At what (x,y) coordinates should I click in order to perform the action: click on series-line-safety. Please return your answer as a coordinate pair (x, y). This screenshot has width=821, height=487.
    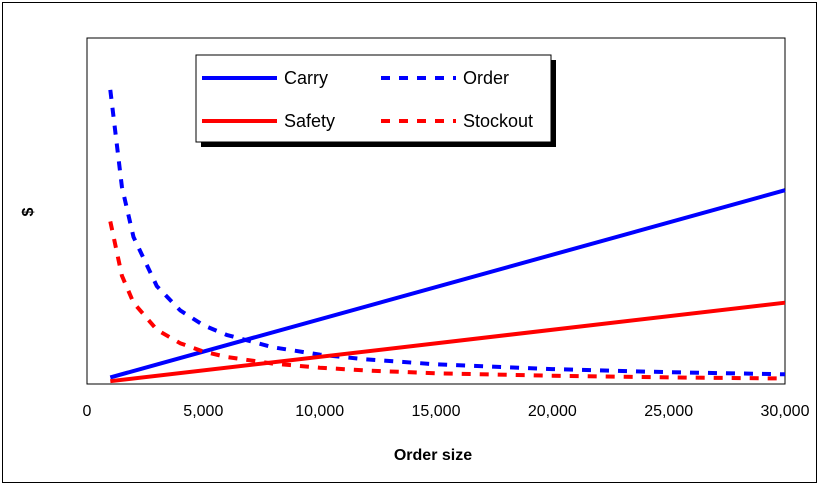
    Looking at the image, I should click on (448, 342).